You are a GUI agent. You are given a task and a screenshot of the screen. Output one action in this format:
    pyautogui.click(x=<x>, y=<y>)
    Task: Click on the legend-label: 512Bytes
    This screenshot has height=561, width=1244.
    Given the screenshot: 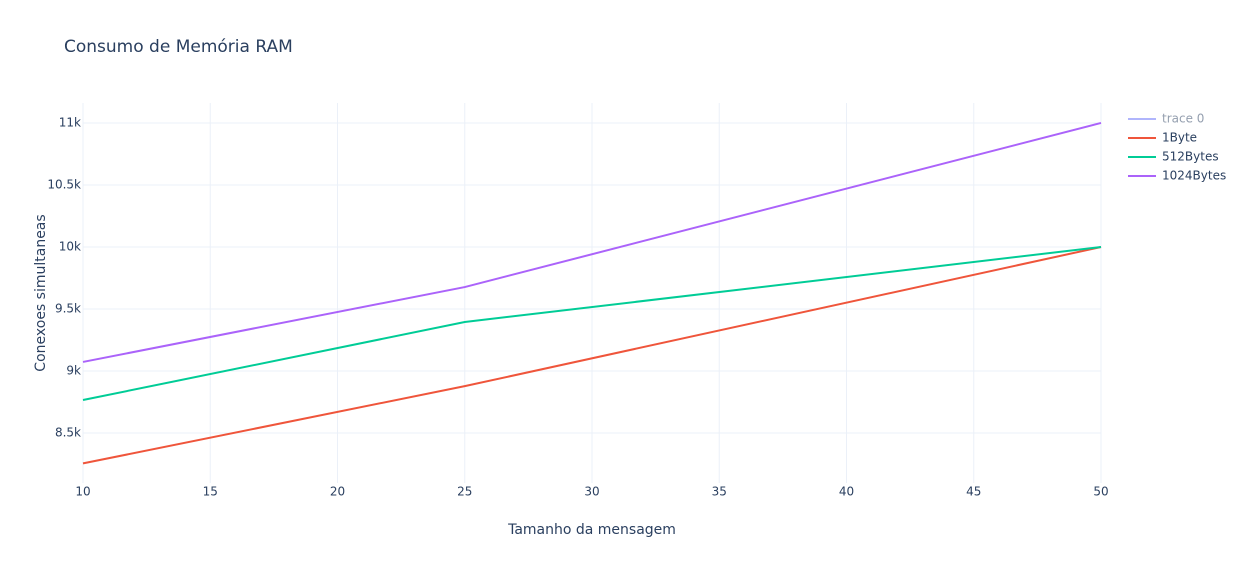 What is the action you would take?
    pyautogui.click(x=1190, y=157)
    